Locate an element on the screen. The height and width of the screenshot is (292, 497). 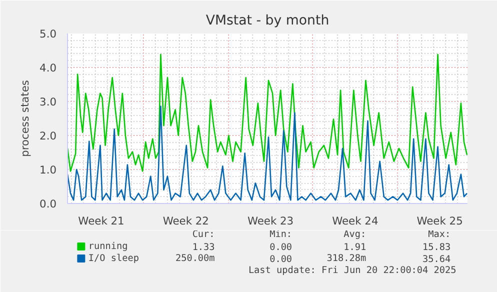
text: 15.83 is located at coordinates (436, 247).